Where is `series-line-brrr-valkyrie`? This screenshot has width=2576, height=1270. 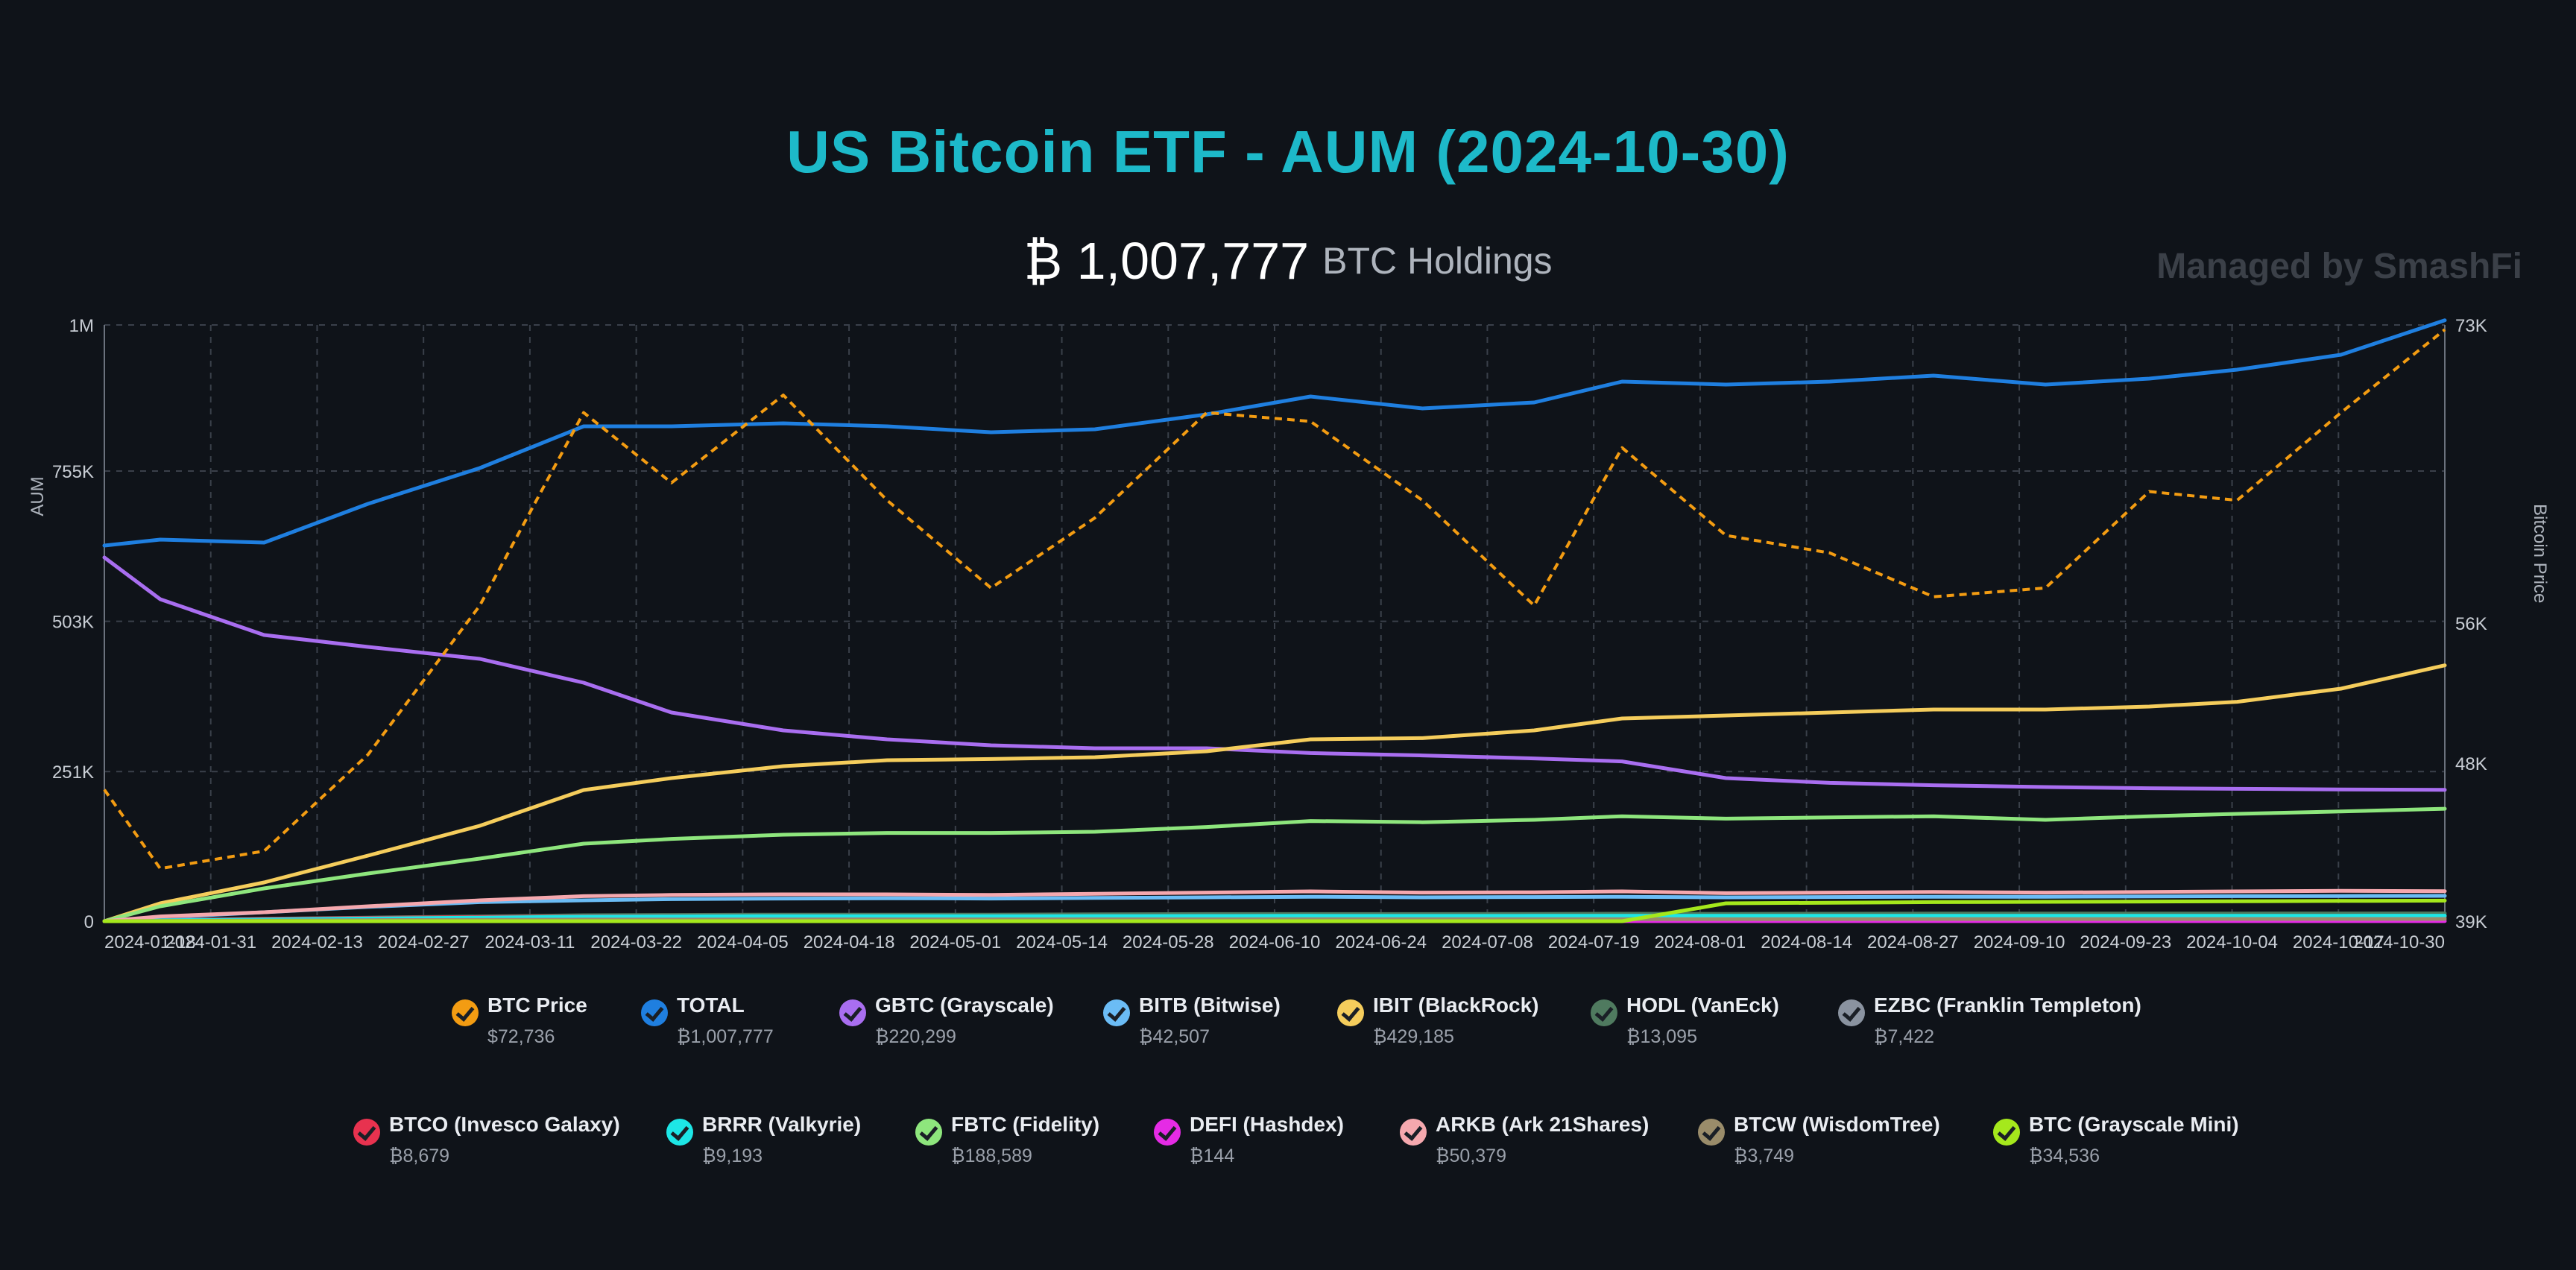 series-line-brrr-valkyrie is located at coordinates (1274, 918).